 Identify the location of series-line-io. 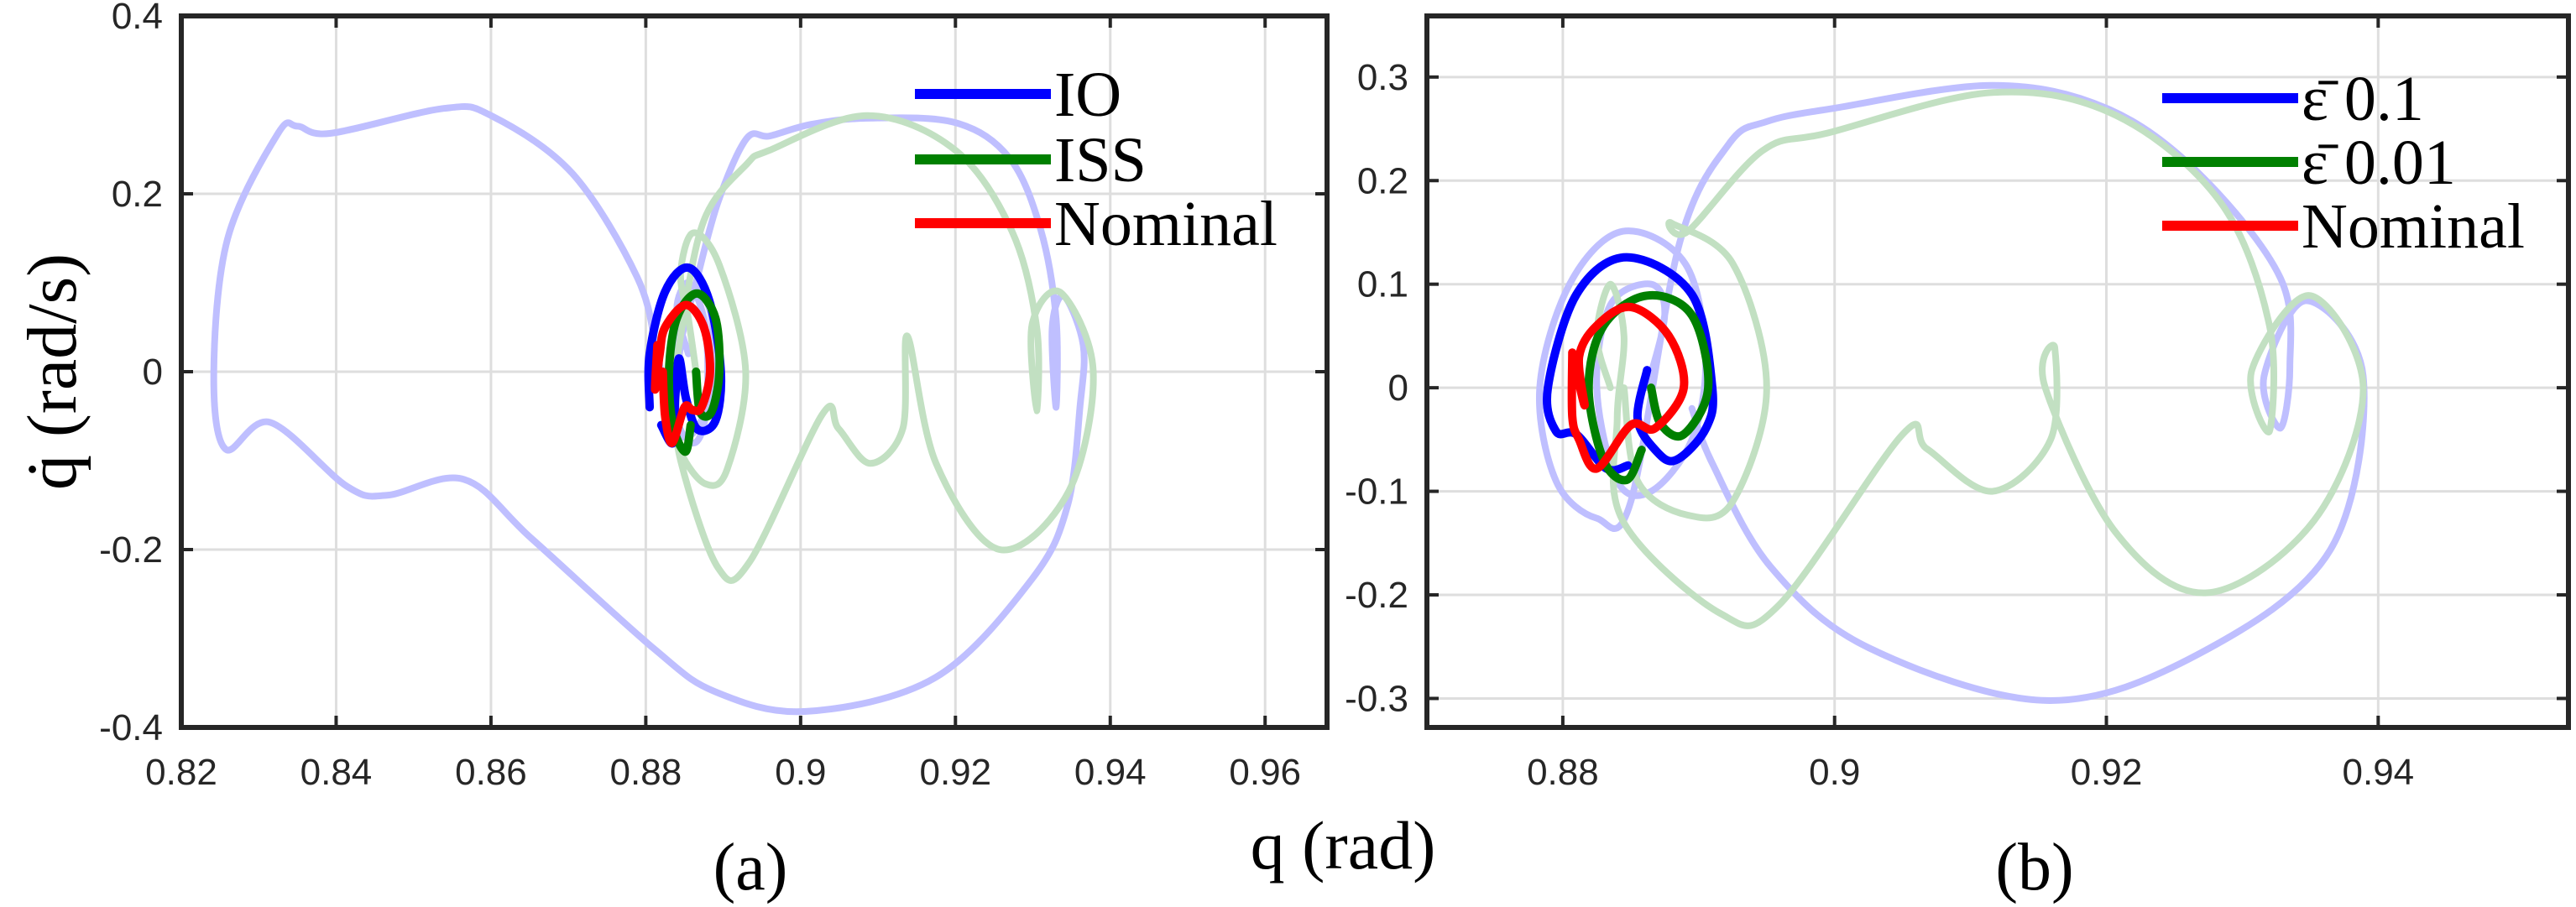
(685, 355).